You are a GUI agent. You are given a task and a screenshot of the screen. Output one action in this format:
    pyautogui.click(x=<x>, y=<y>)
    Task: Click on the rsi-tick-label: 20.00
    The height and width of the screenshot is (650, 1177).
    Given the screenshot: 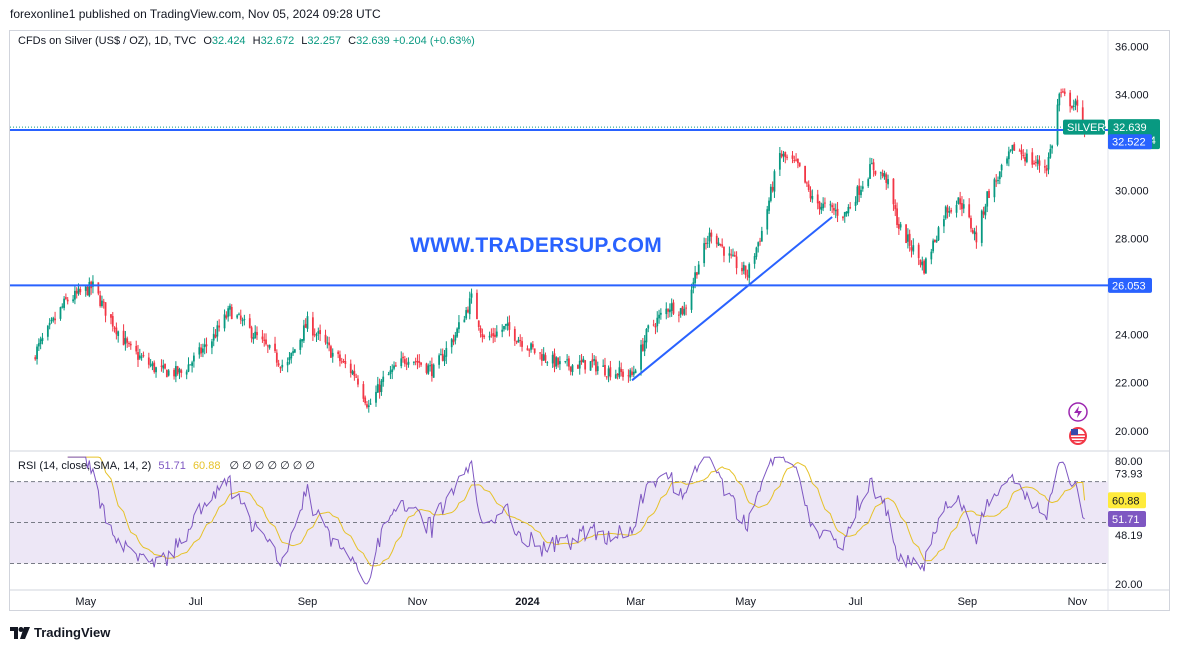 What is the action you would take?
    pyautogui.click(x=1129, y=585)
    